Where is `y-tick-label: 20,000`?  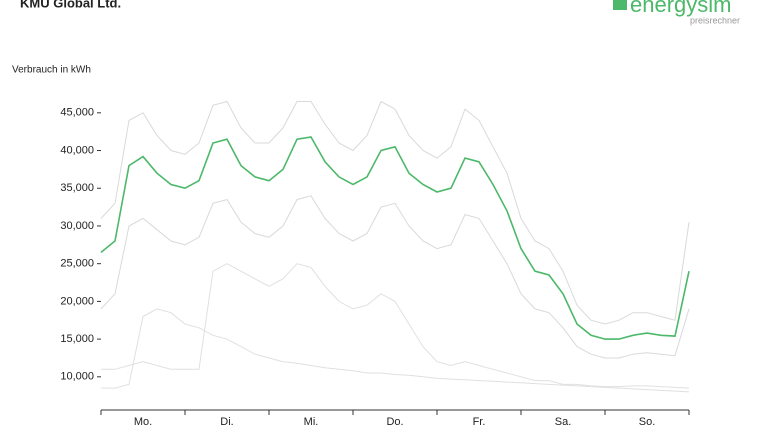
y-tick-label: 20,000 is located at coordinates (77, 301).